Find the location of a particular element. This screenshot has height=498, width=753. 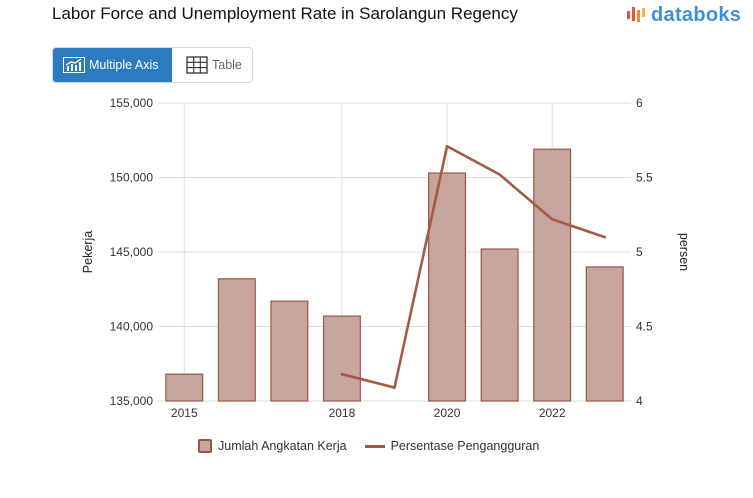

legend-item-bar: Jumlah Angkatan Kerja is located at coordinates (272, 446).